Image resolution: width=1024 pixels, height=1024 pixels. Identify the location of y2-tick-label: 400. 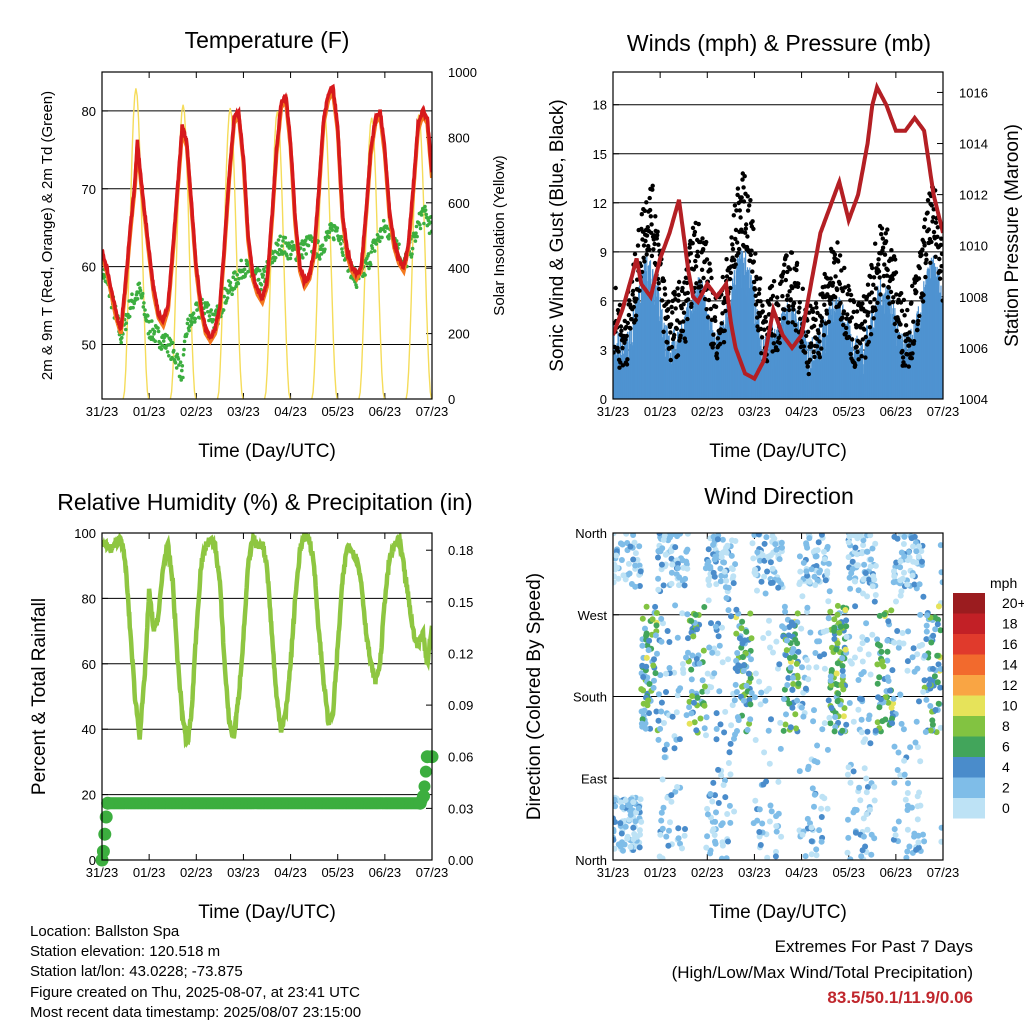
(459, 268).